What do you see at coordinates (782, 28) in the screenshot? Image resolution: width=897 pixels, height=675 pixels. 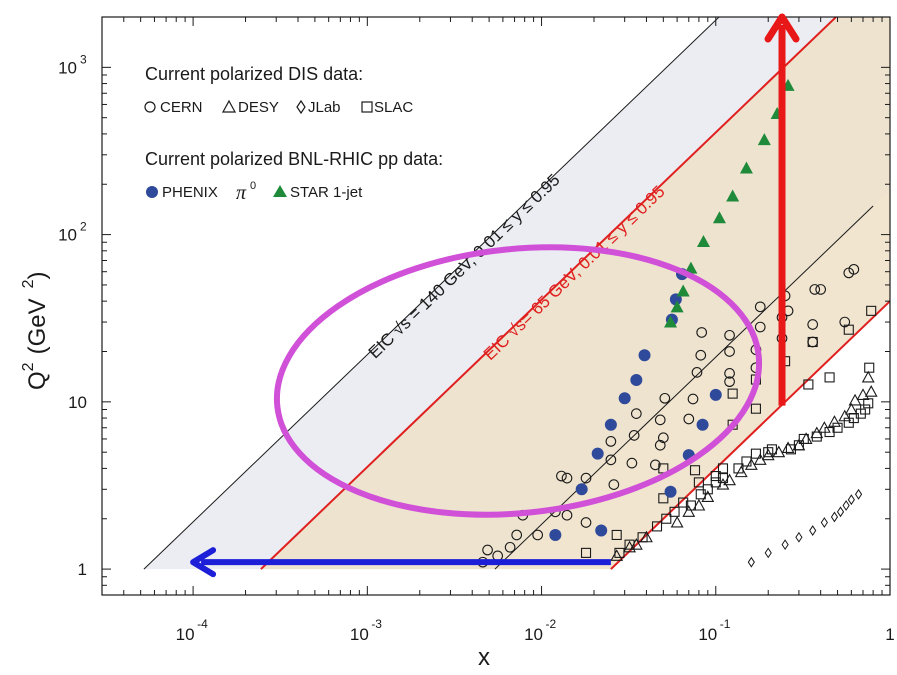 I see `red-arrow-head` at bounding box center [782, 28].